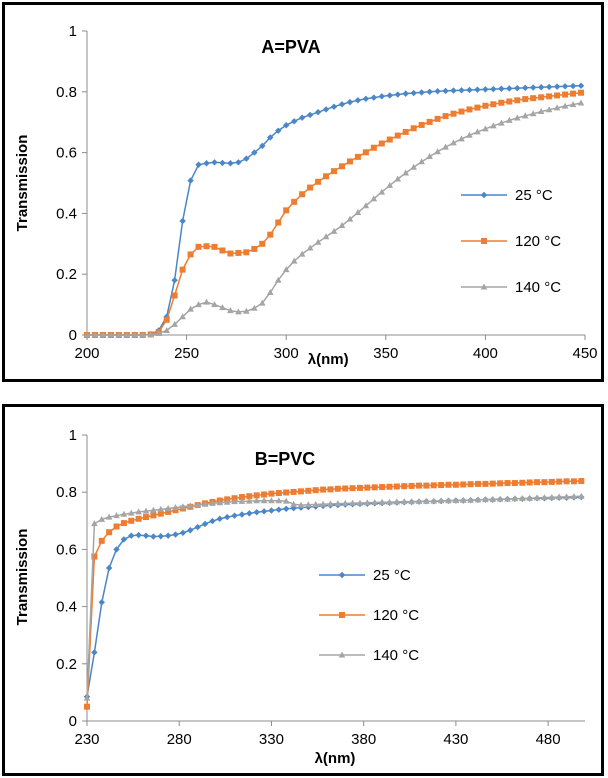  What do you see at coordinates (66, 213) in the screenshot?
I see `y-tick-label: 0.4` at bounding box center [66, 213].